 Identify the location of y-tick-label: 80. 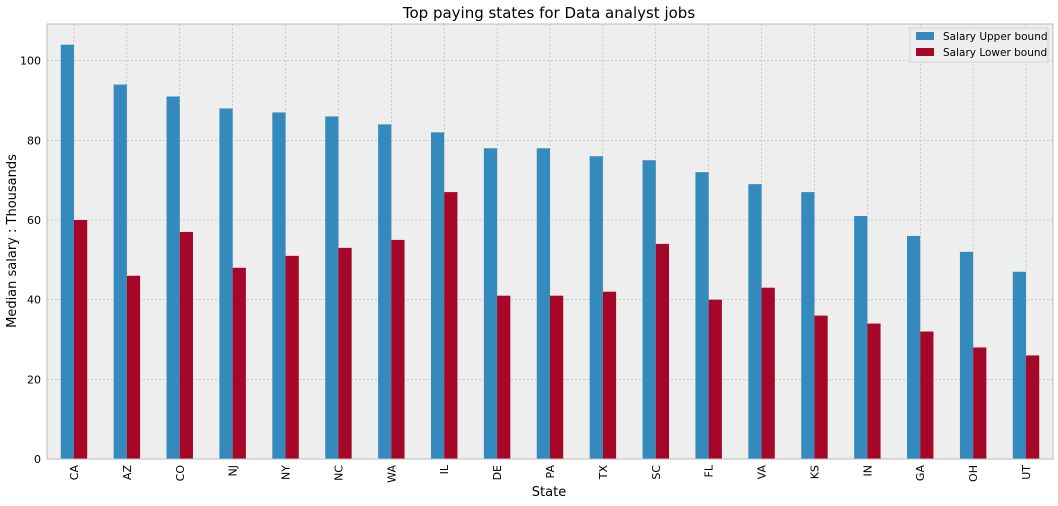
(34, 140).